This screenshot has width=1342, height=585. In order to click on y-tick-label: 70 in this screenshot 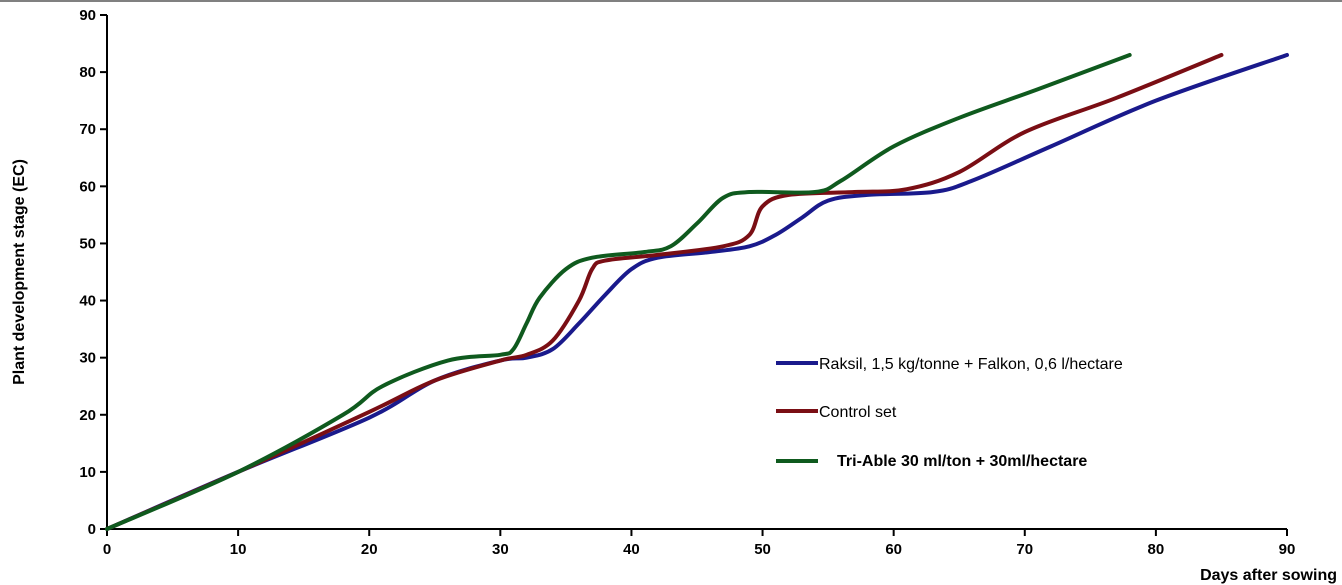, I will do `click(87, 129)`.